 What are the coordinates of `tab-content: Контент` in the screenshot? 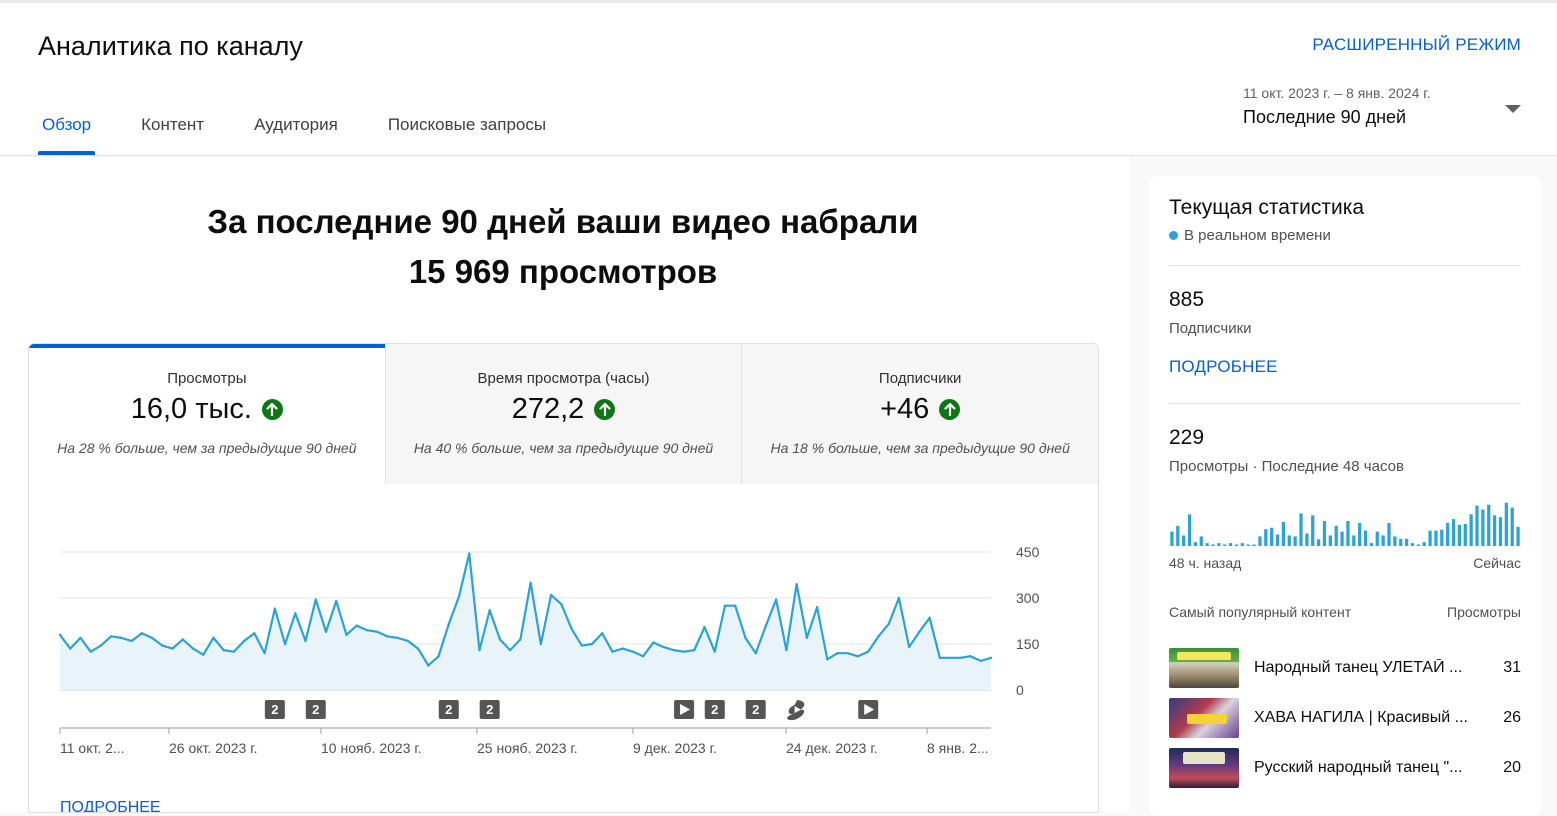 It's located at (173, 124).